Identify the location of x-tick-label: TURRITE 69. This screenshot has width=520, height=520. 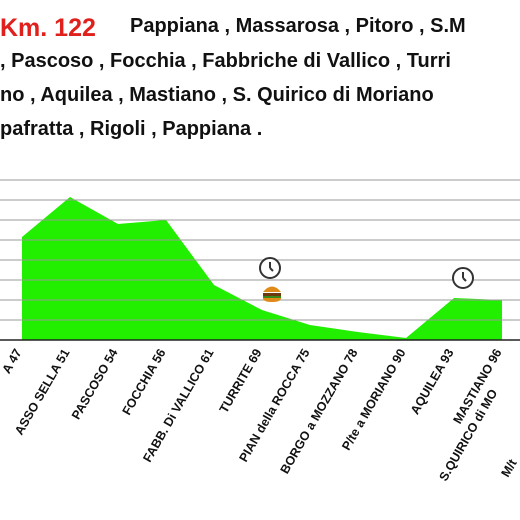
(241, 380).